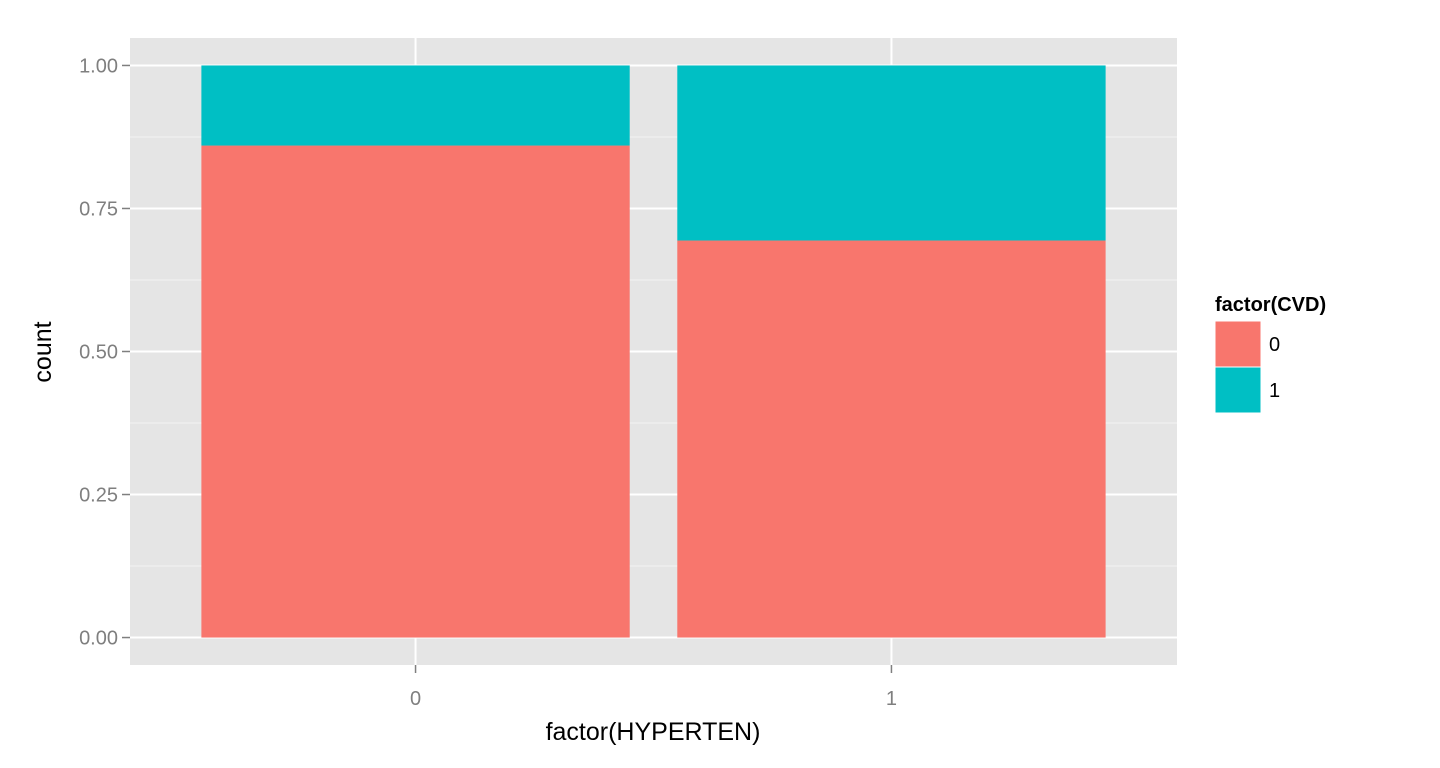 This screenshot has width=1440, height=768. I want to click on x-axis-title: factor(HYPERTEN), so click(653, 732).